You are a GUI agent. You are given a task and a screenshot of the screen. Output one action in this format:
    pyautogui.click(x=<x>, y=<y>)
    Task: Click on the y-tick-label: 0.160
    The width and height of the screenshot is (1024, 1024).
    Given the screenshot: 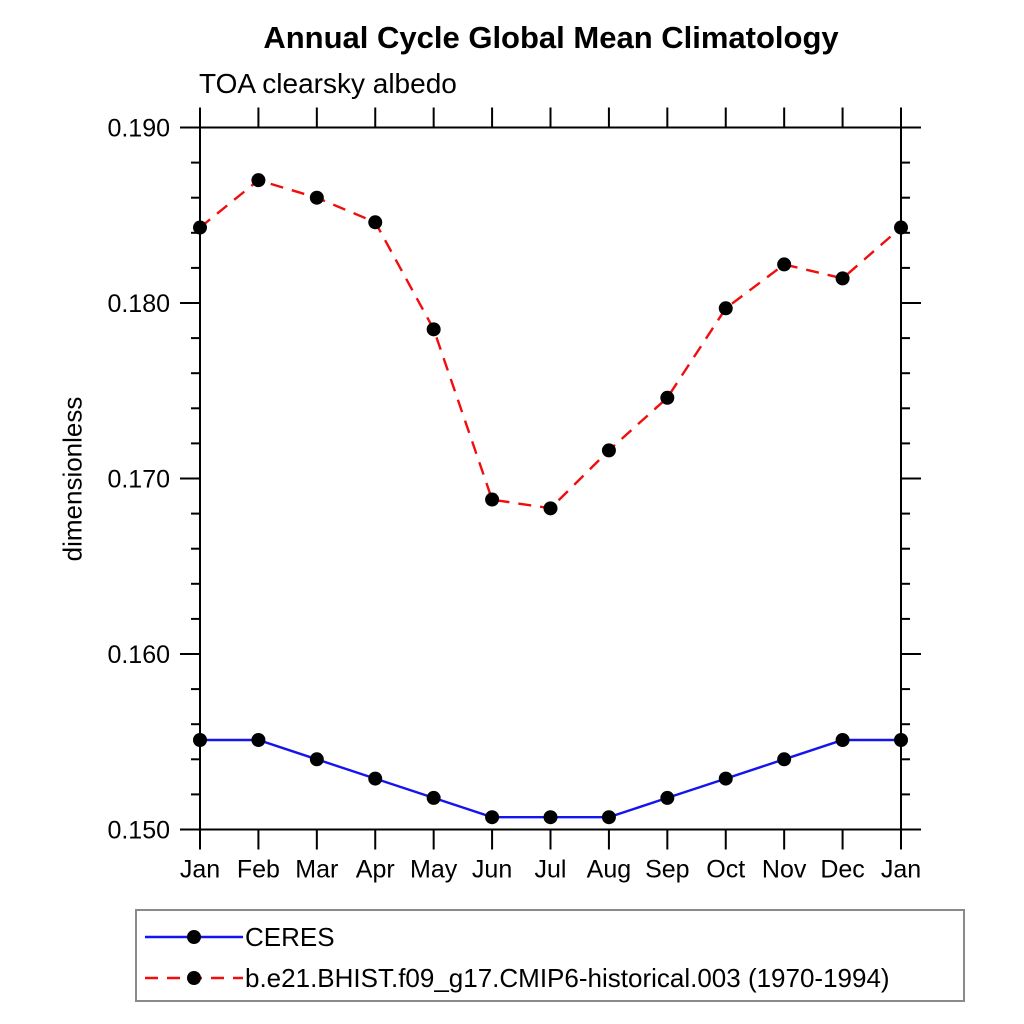 What is the action you would take?
    pyautogui.click(x=138, y=655)
    